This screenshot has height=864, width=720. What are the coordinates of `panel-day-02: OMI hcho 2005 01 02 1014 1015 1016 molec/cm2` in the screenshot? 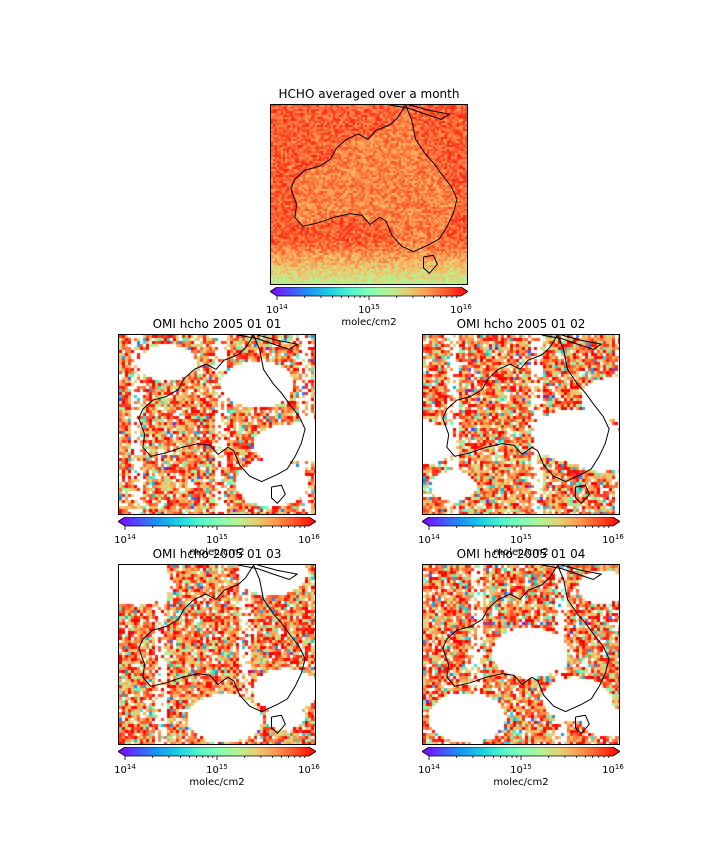 It's located at (521, 446).